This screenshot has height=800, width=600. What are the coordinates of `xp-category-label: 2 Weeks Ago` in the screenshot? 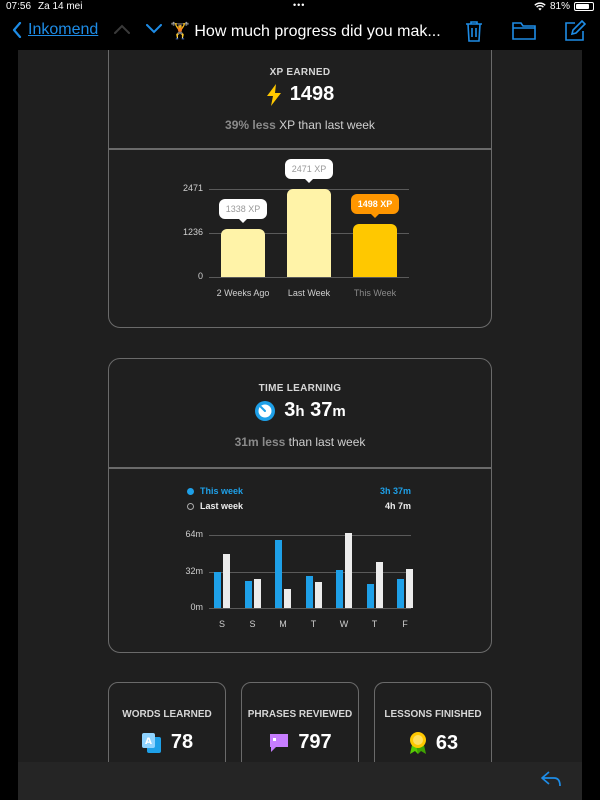 It's located at (243, 293).